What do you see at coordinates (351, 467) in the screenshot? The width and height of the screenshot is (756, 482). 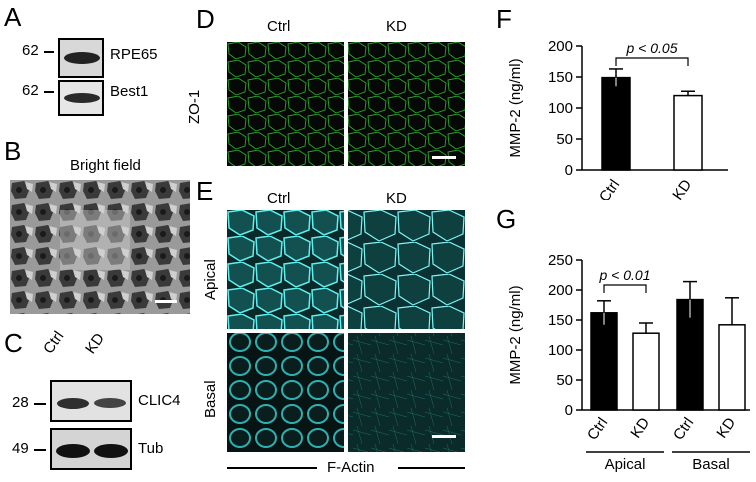 I see `f-actin-label: F-Actin` at bounding box center [351, 467].